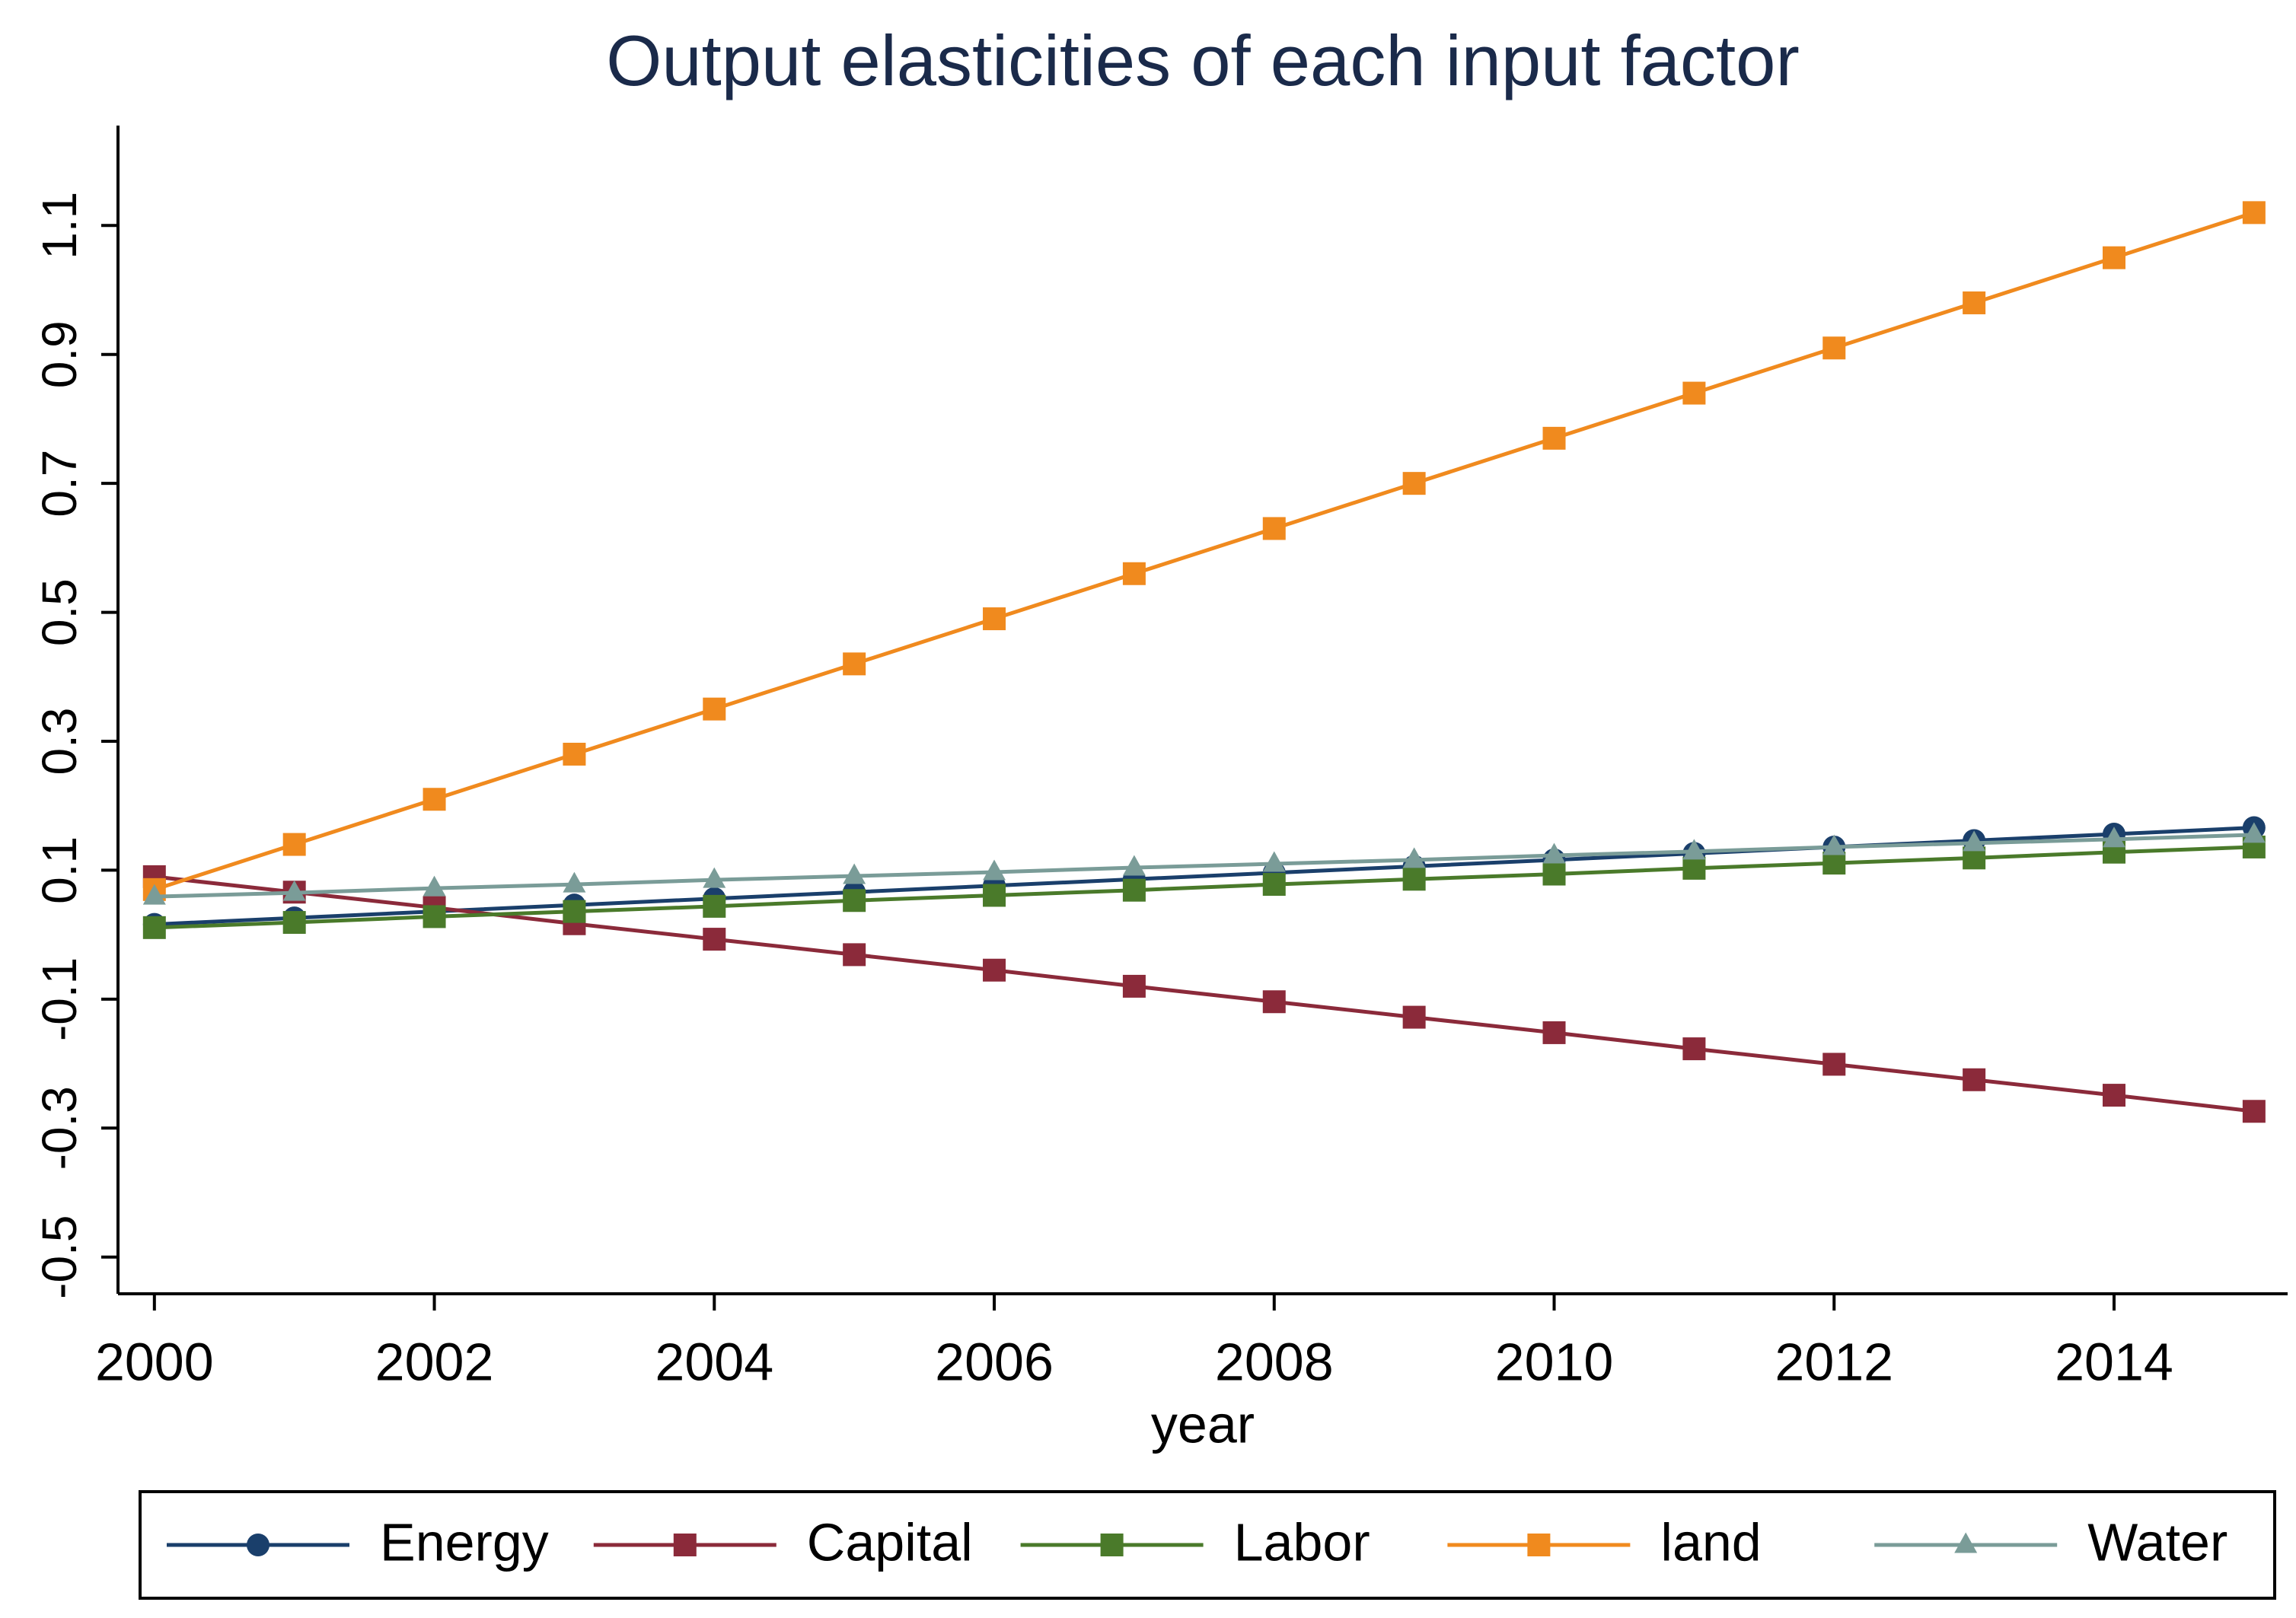 The image size is (2296, 1618). Describe the element at coordinates (60, 1257) in the screenshot. I see `y-tick-label: -0.5` at that location.